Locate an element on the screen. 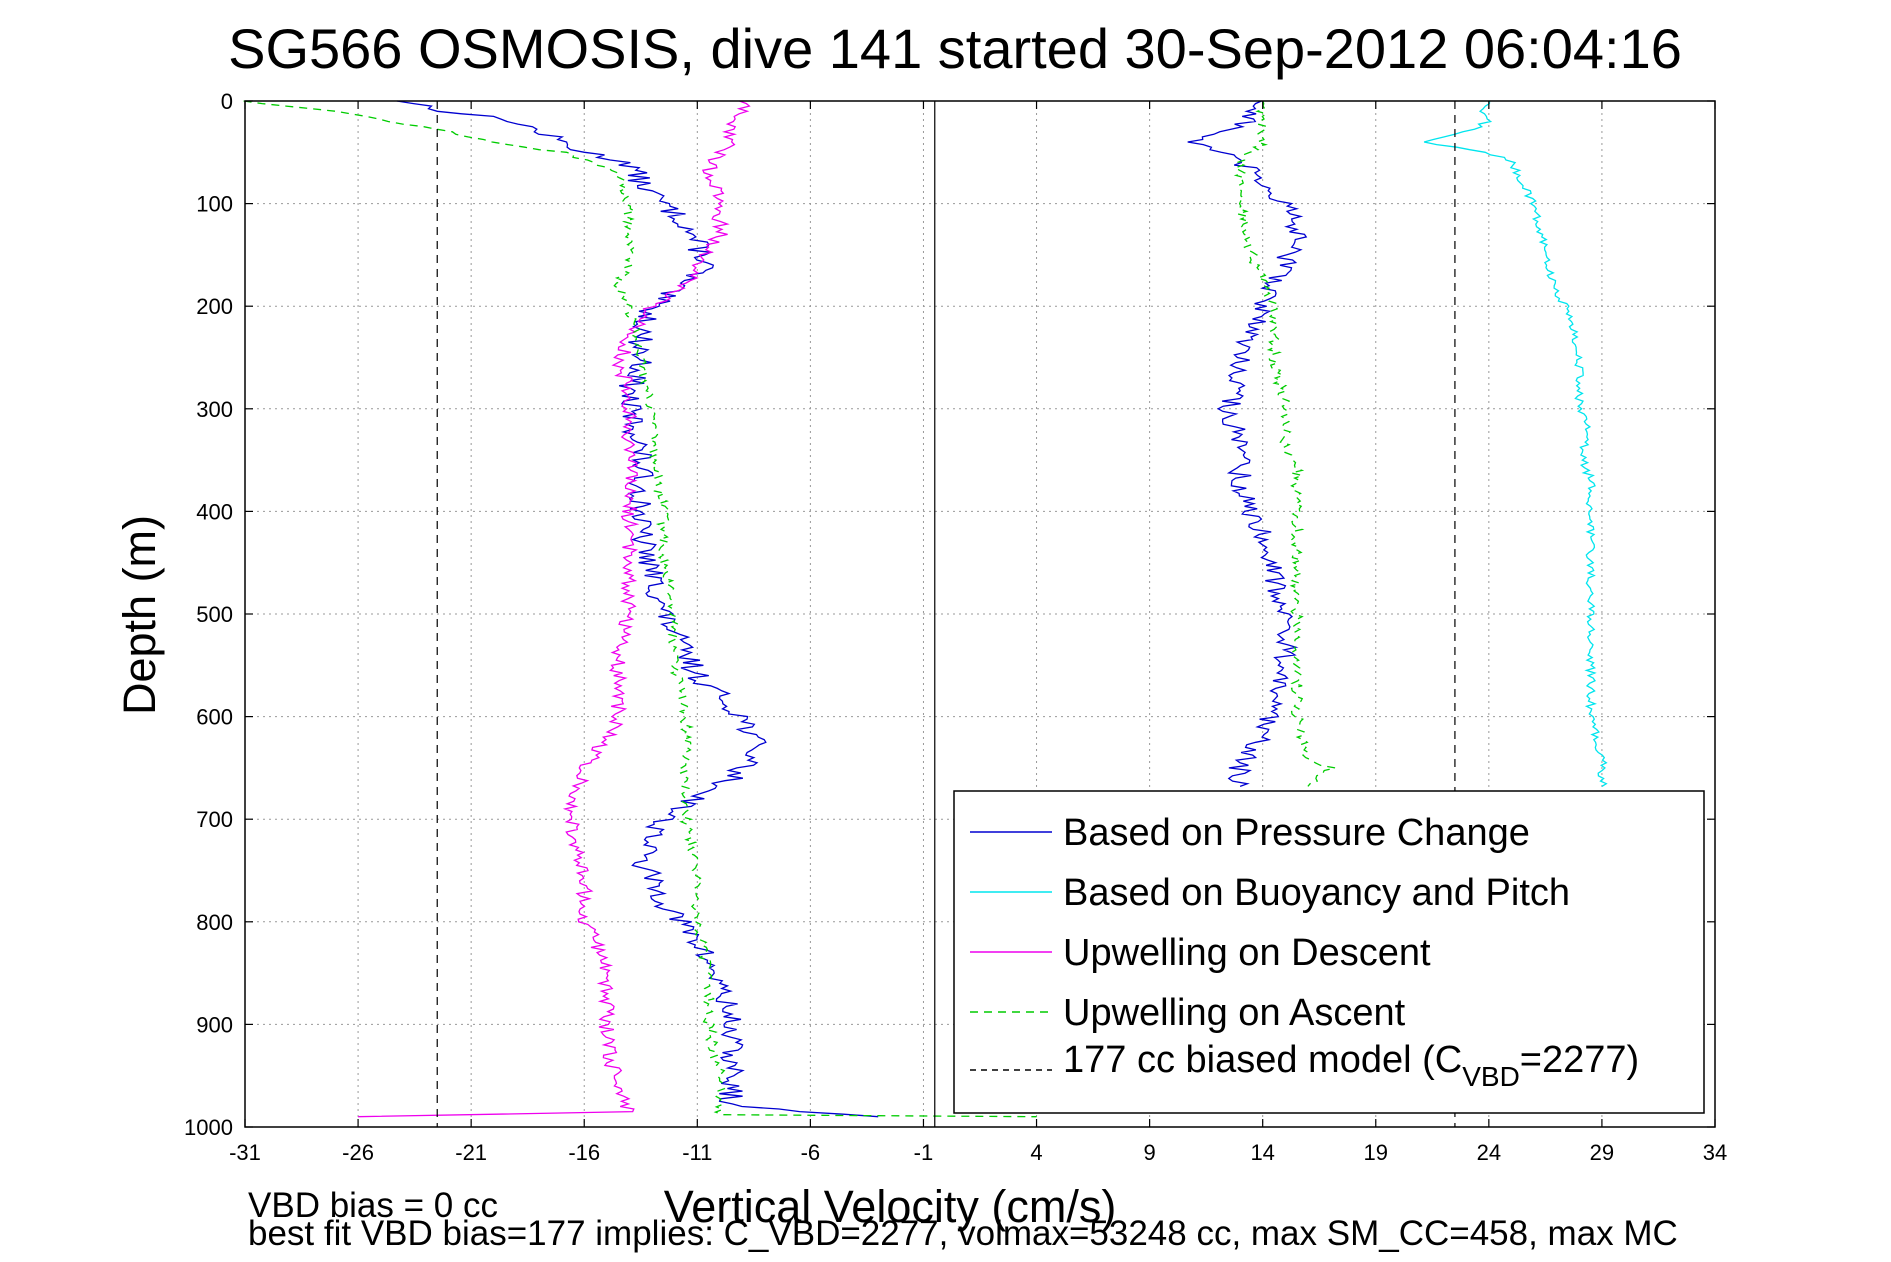 Image resolution: width=1891 pixels, height=1262 pixels. x-tick-label: 9 is located at coordinates (1149, 1152).